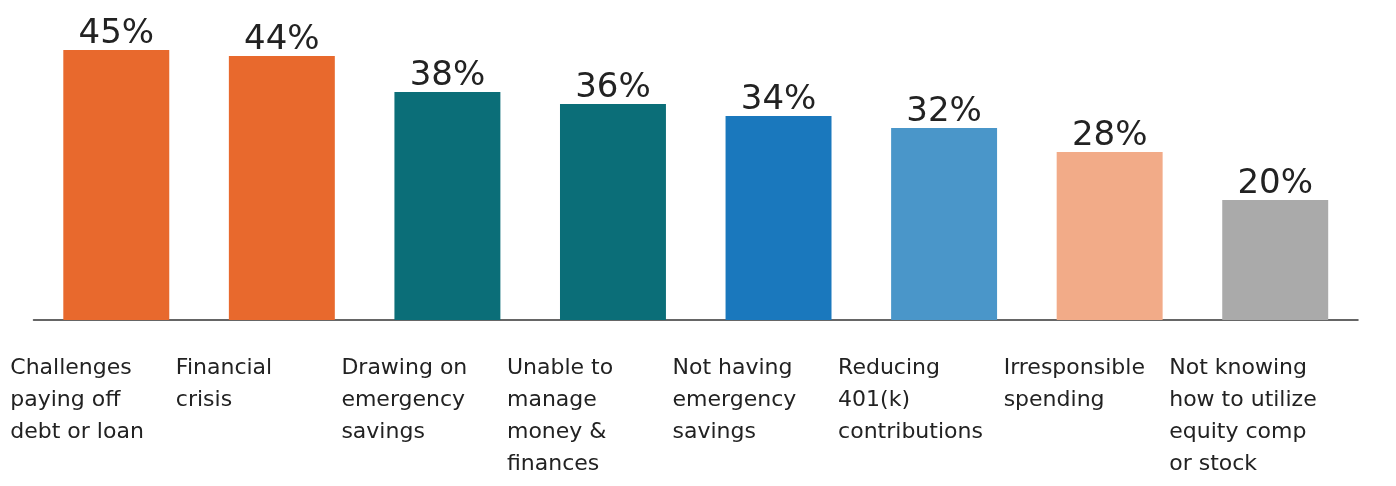 Image resolution: width=1396 pixels, height=486 pixels. What do you see at coordinates (613, 85) in the screenshot?
I see `data-label: 36%` at bounding box center [613, 85].